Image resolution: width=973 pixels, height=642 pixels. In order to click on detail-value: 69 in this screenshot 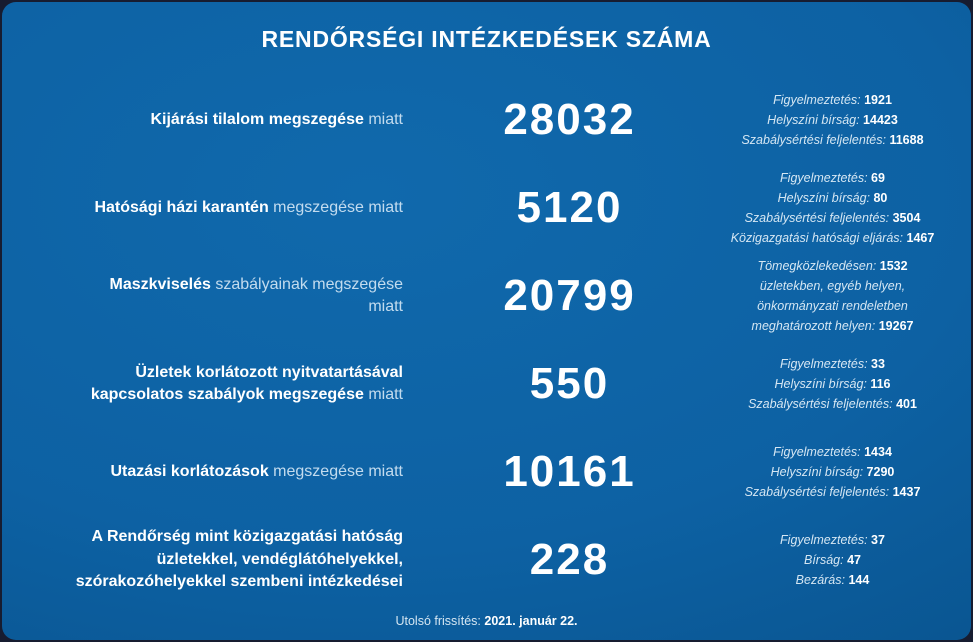, I will do `click(876, 178)`.